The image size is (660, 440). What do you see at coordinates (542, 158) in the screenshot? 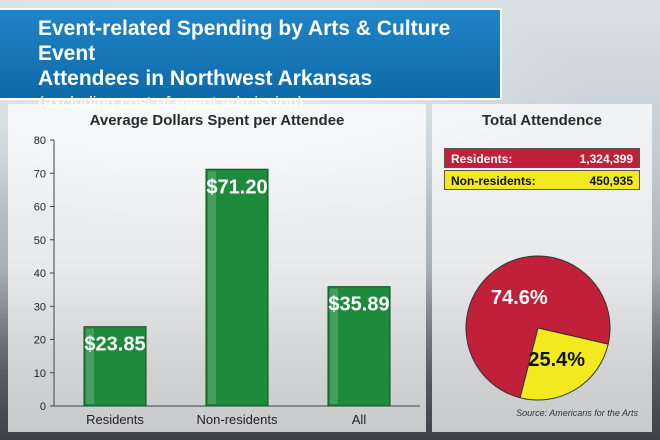
I see `legend-residents: Residents: 1,324,399` at bounding box center [542, 158].